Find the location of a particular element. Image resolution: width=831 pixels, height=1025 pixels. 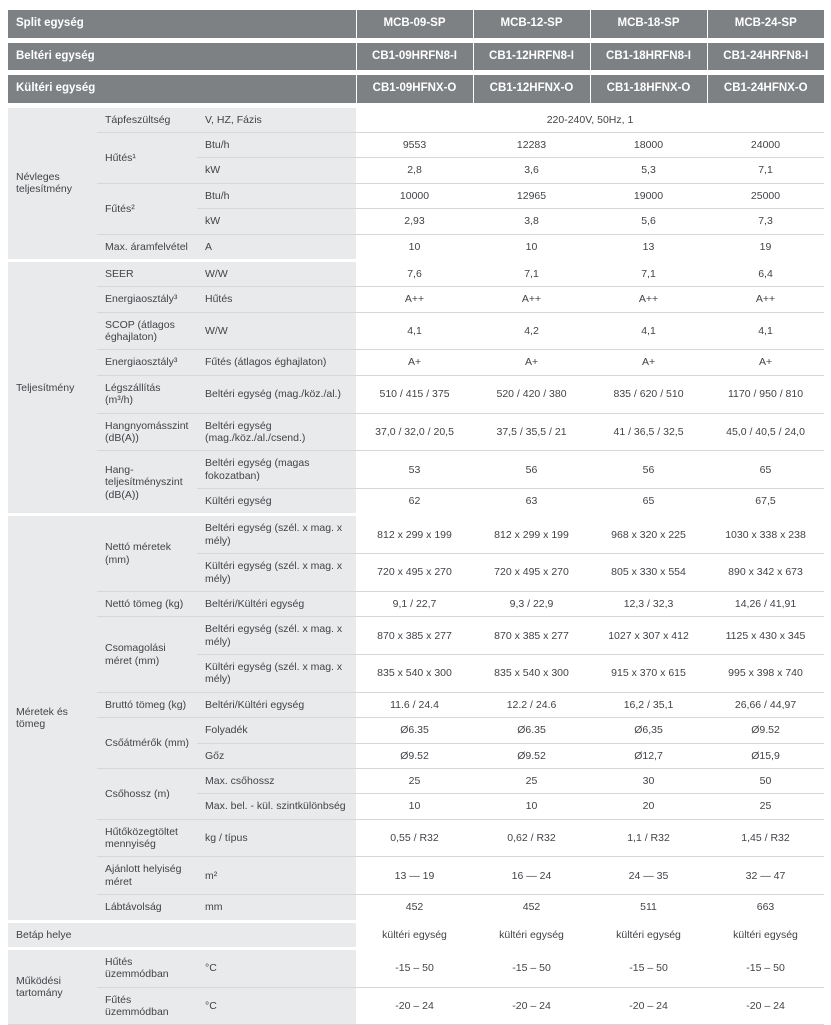

table-row: Hűtés¹ Btu/h 9553 12283 18000 24000 is located at coordinates (416, 158).